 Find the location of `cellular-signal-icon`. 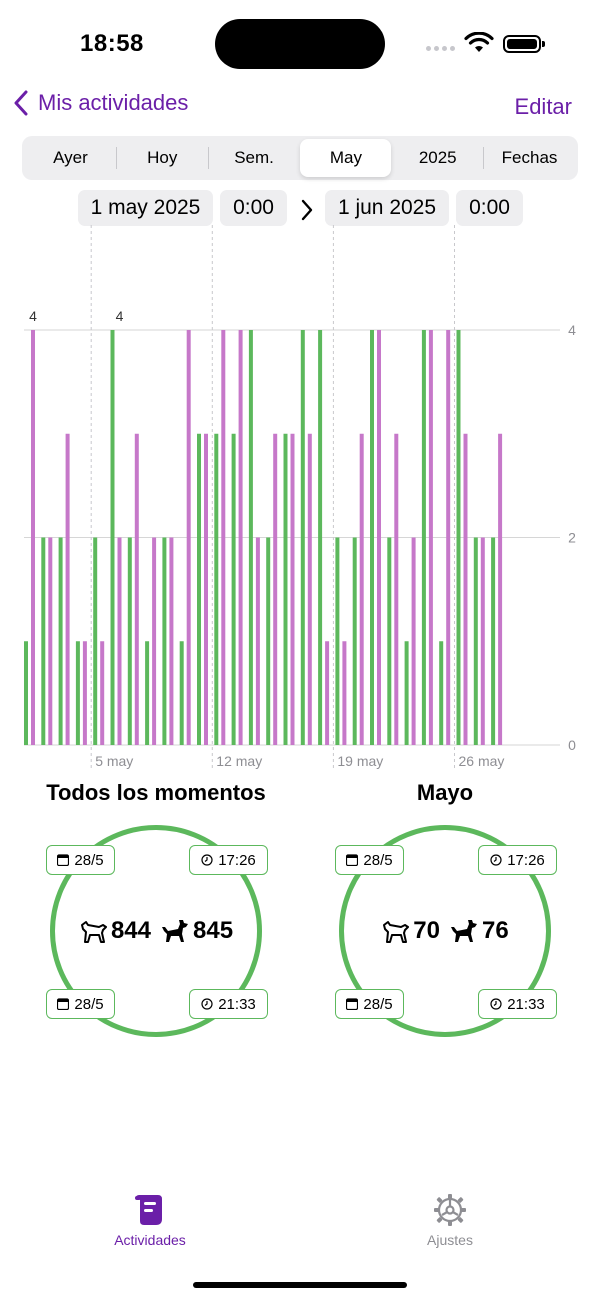

cellular-signal-icon is located at coordinates (440, 48).